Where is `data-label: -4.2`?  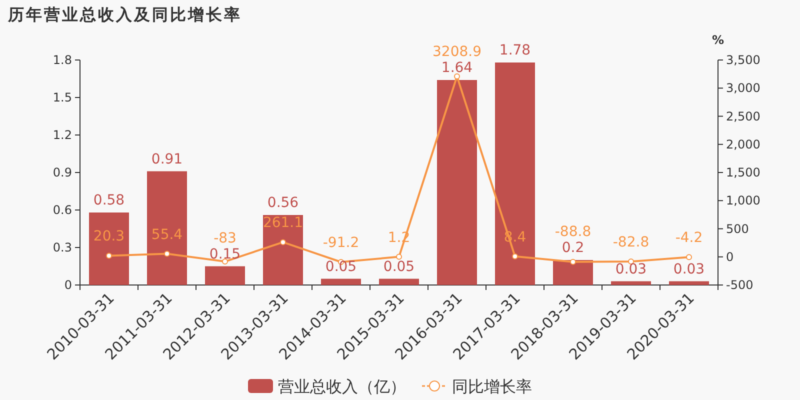 data-label: -4.2 is located at coordinates (689, 238).